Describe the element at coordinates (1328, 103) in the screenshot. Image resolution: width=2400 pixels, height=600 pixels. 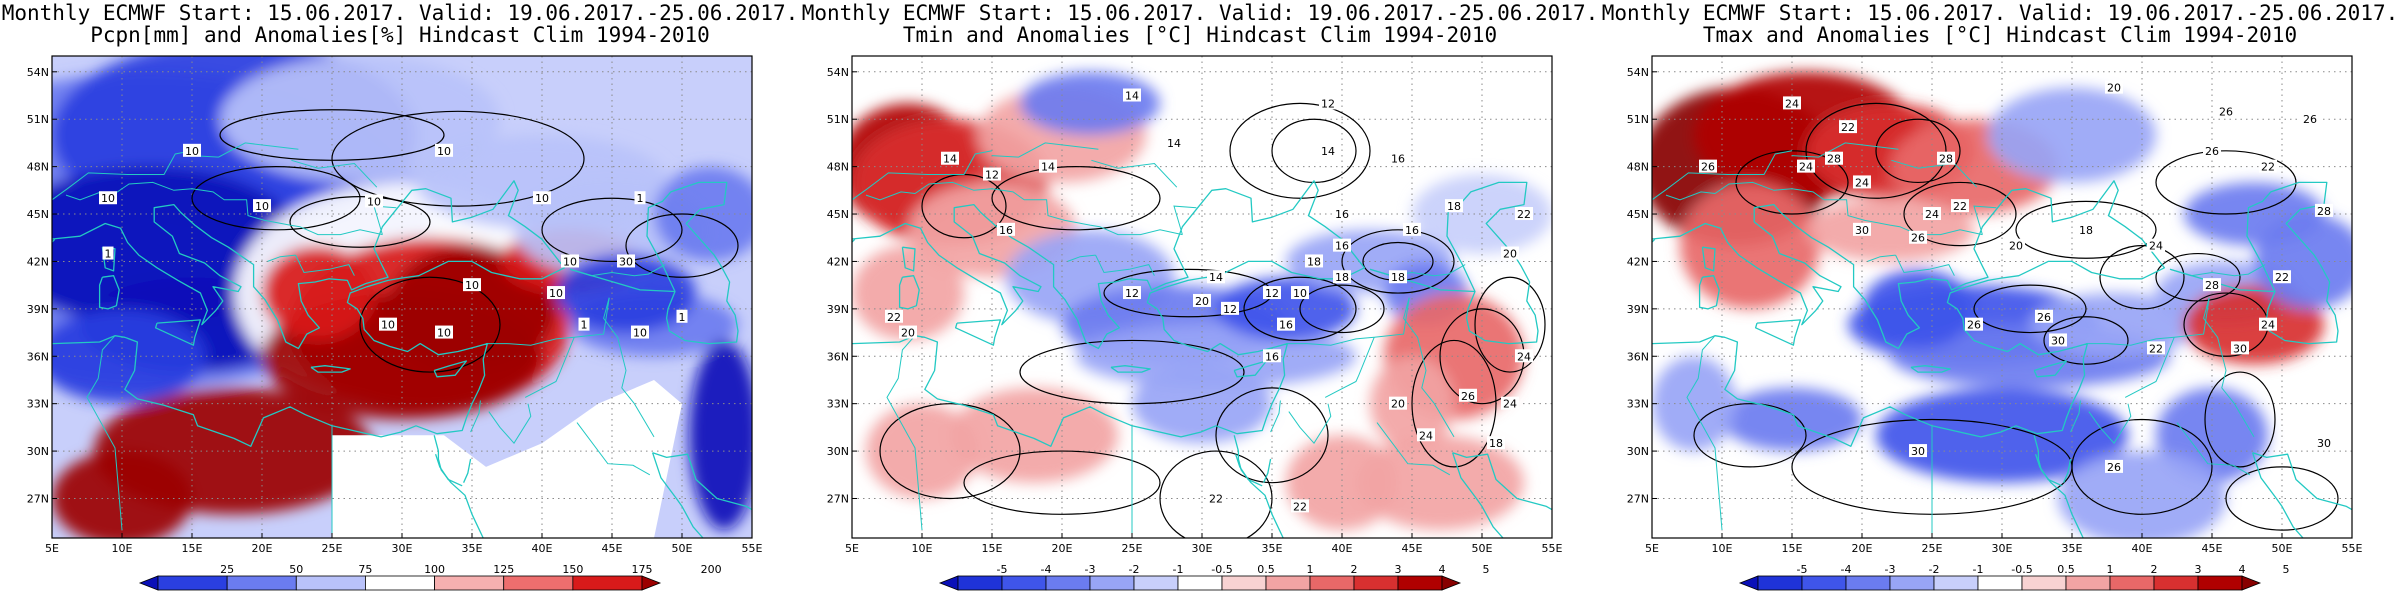
I see `contour-label: 12` at that location.